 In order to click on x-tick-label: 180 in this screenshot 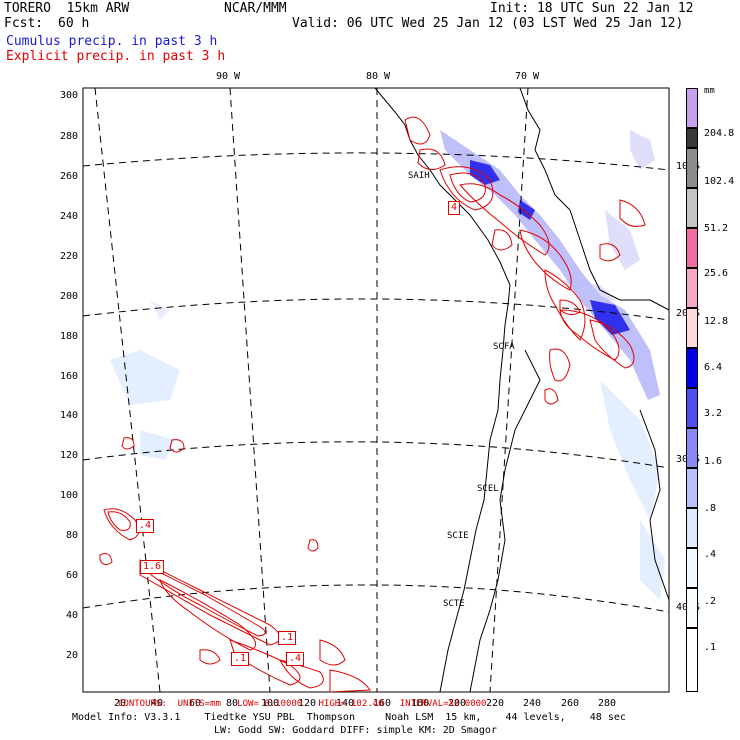, I will do `click(420, 703)`.